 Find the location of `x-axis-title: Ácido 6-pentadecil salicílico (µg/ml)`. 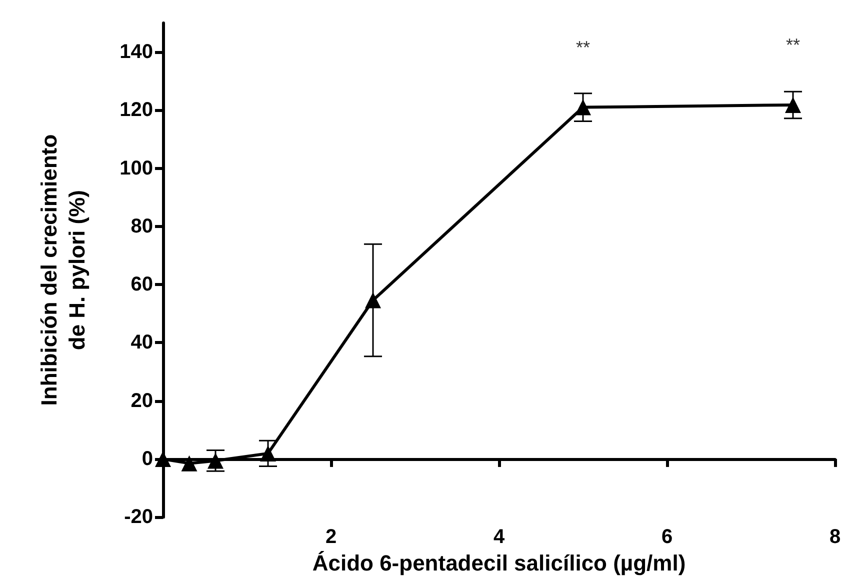

x-axis-title: Ácido 6-pentadecil salicílico (µg/ml) is located at coordinates (499, 563).